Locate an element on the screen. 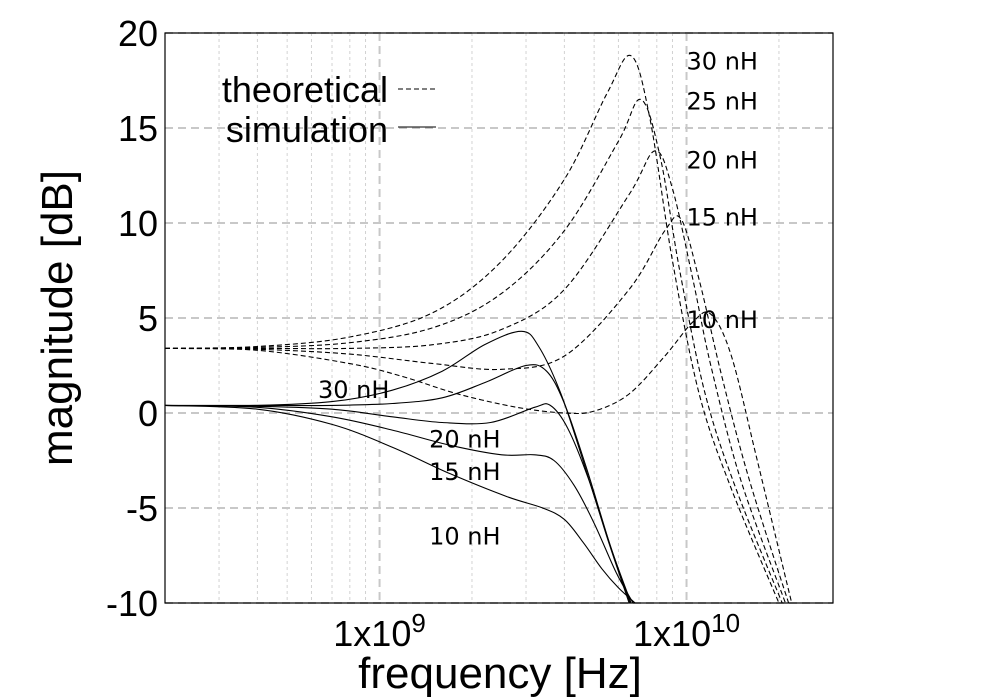 The image size is (1000, 700). y-tick-label: -5 is located at coordinates (142, 508).